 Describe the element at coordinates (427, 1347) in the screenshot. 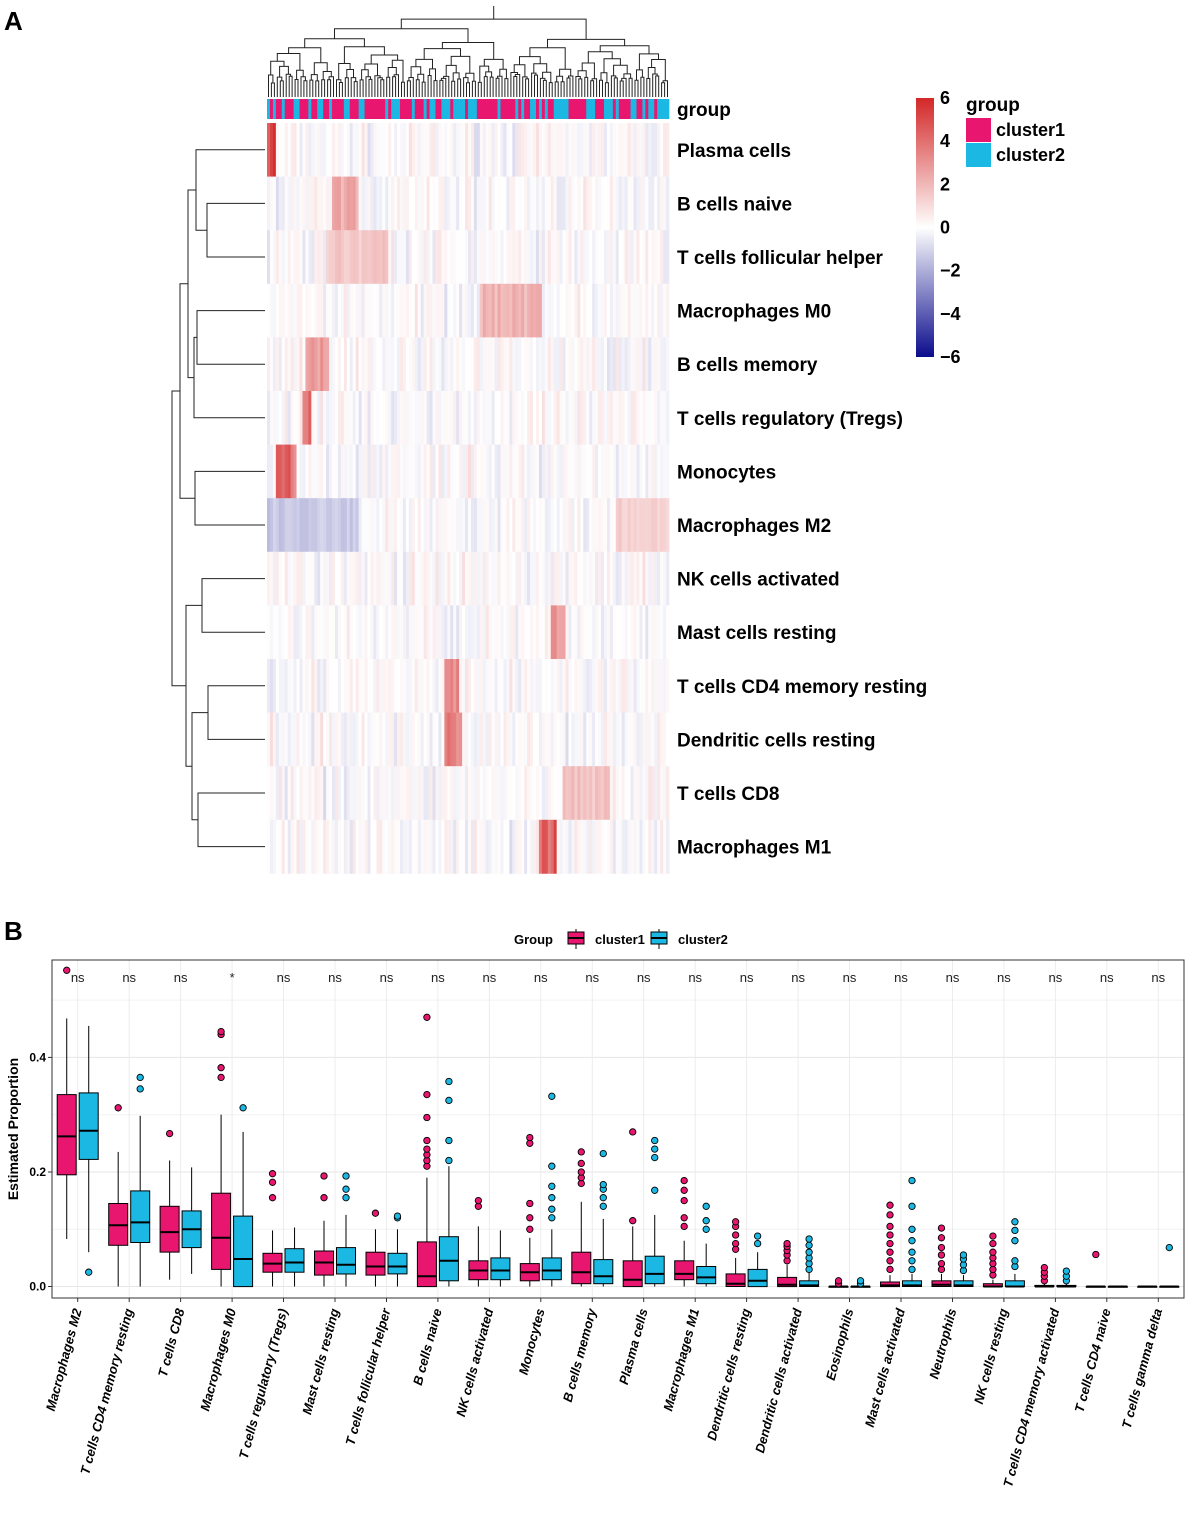

I see `x-tick-label: B cells naive` at that location.